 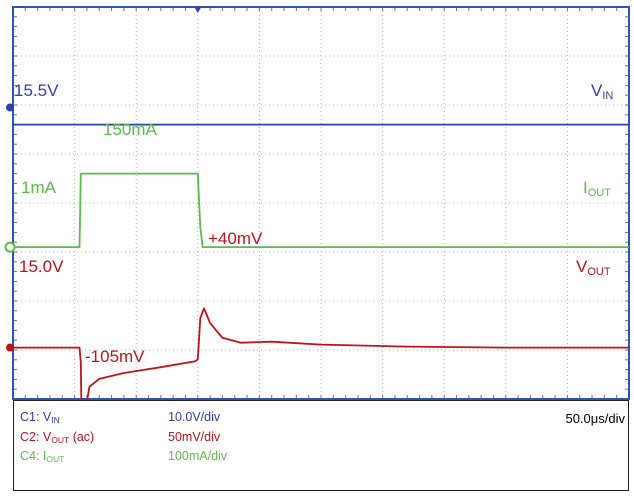 I want to click on vout-undershoot-annotation: -105mV, so click(x=115, y=356).